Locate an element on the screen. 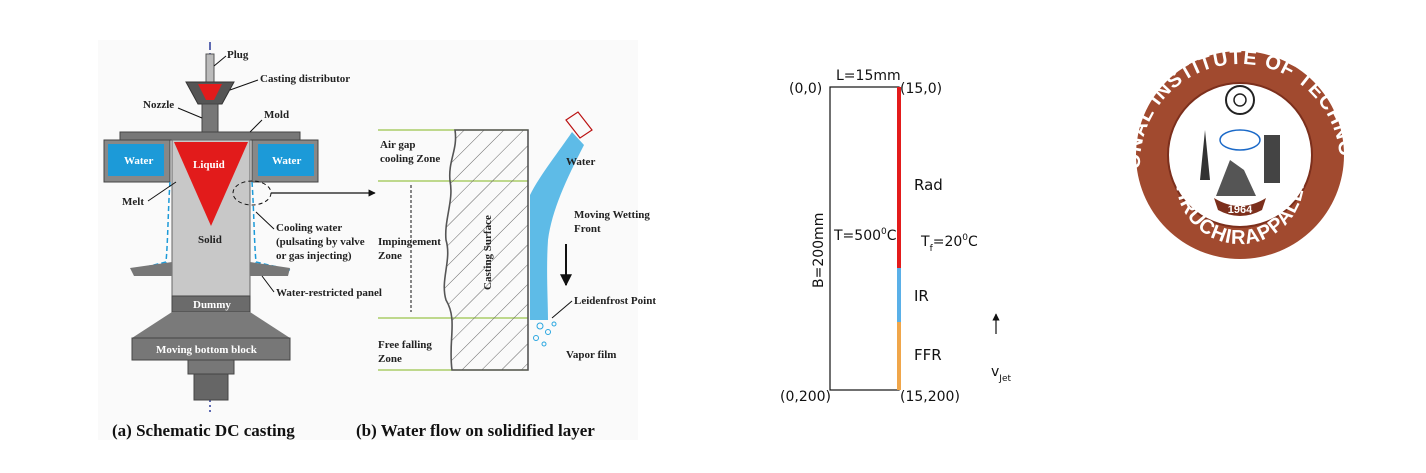 This screenshot has width=1426, height=473. length-label: L=15mm is located at coordinates (868, 76).